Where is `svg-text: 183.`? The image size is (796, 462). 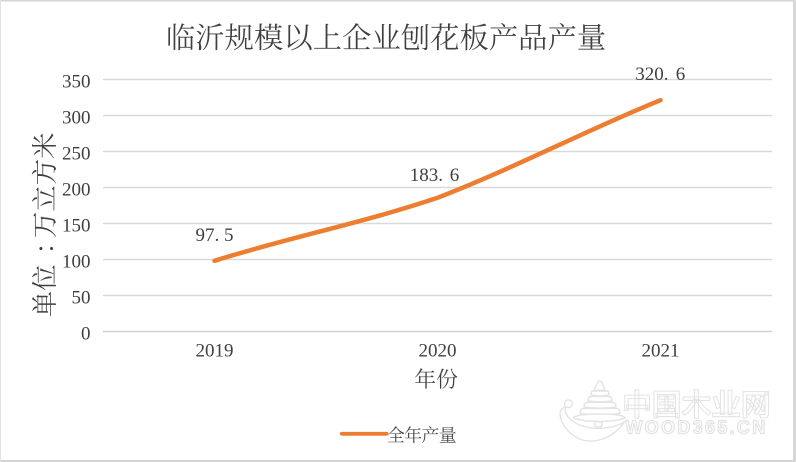
svg-text: 183. is located at coordinates (426, 175).